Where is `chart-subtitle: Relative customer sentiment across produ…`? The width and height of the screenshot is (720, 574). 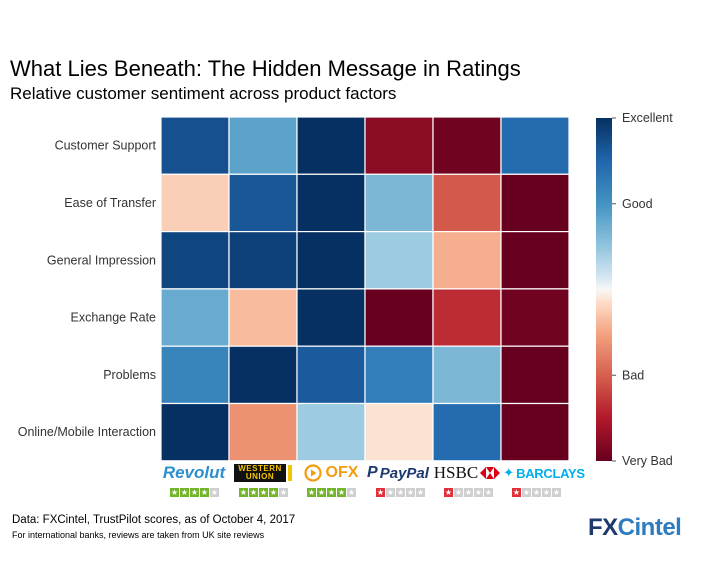
chart-subtitle: Relative customer sentiment across produ… is located at coordinates (203, 93).